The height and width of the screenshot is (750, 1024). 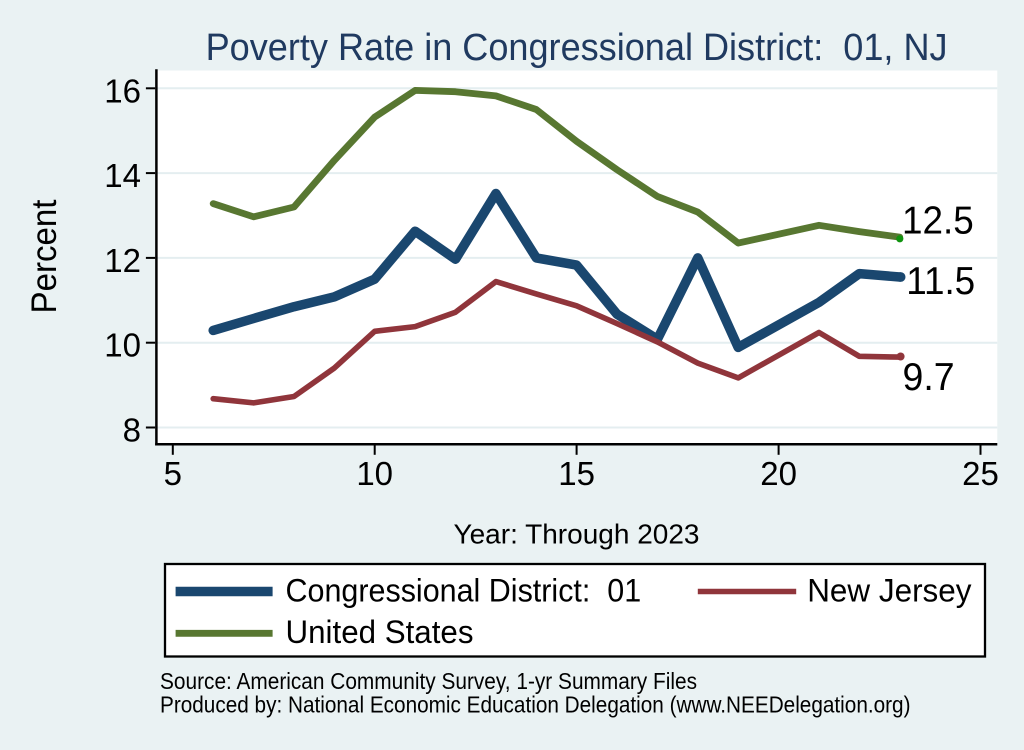 What do you see at coordinates (889, 590) in the screenshot?
I see `svg-text: New Jersey` at bounding box center [889, 590].